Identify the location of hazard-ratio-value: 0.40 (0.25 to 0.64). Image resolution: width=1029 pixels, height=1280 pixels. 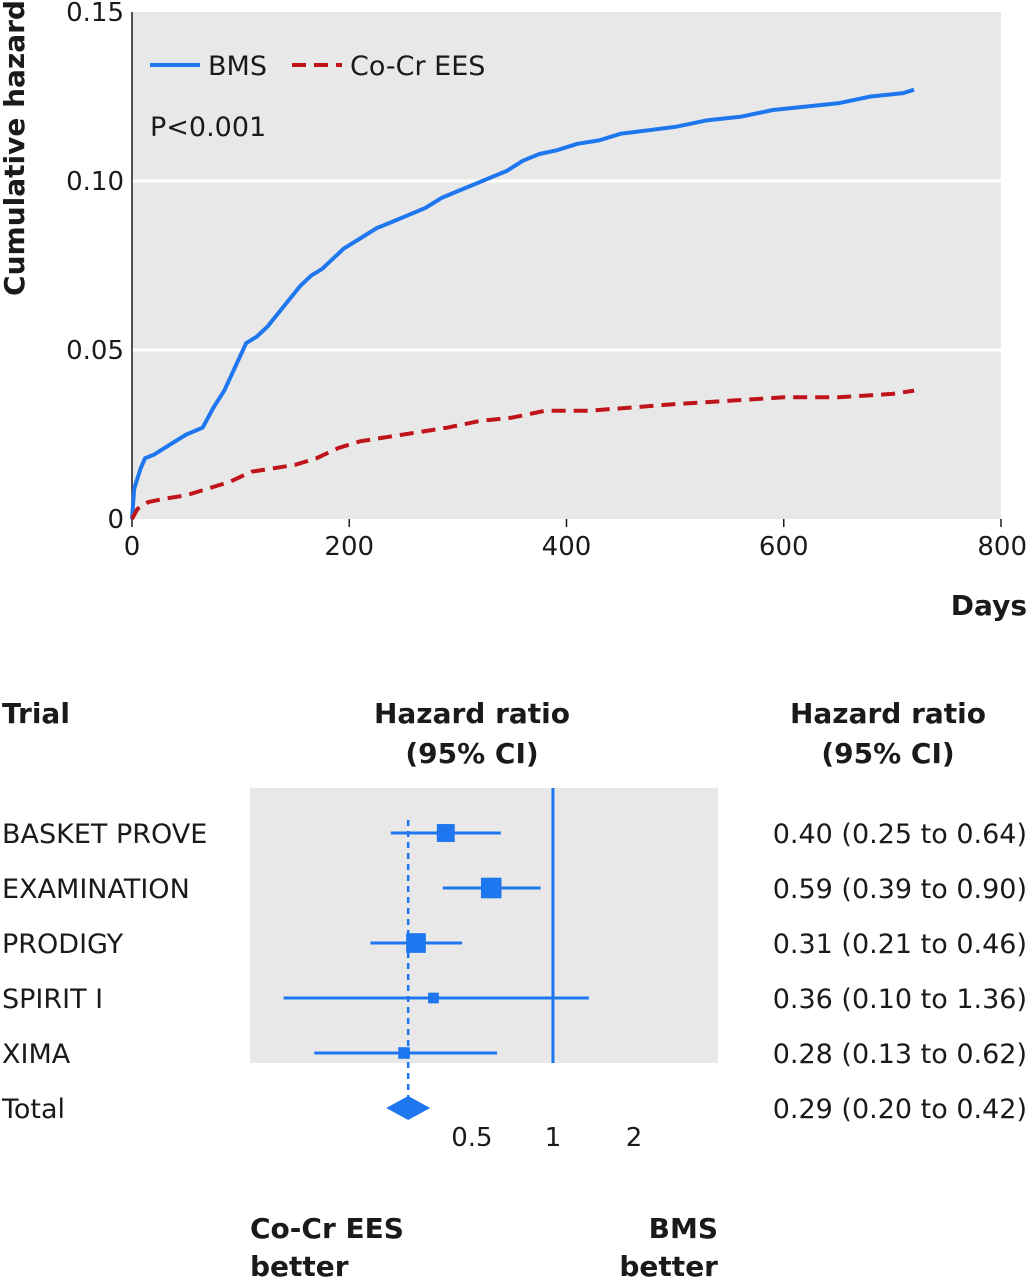
(900, 834).